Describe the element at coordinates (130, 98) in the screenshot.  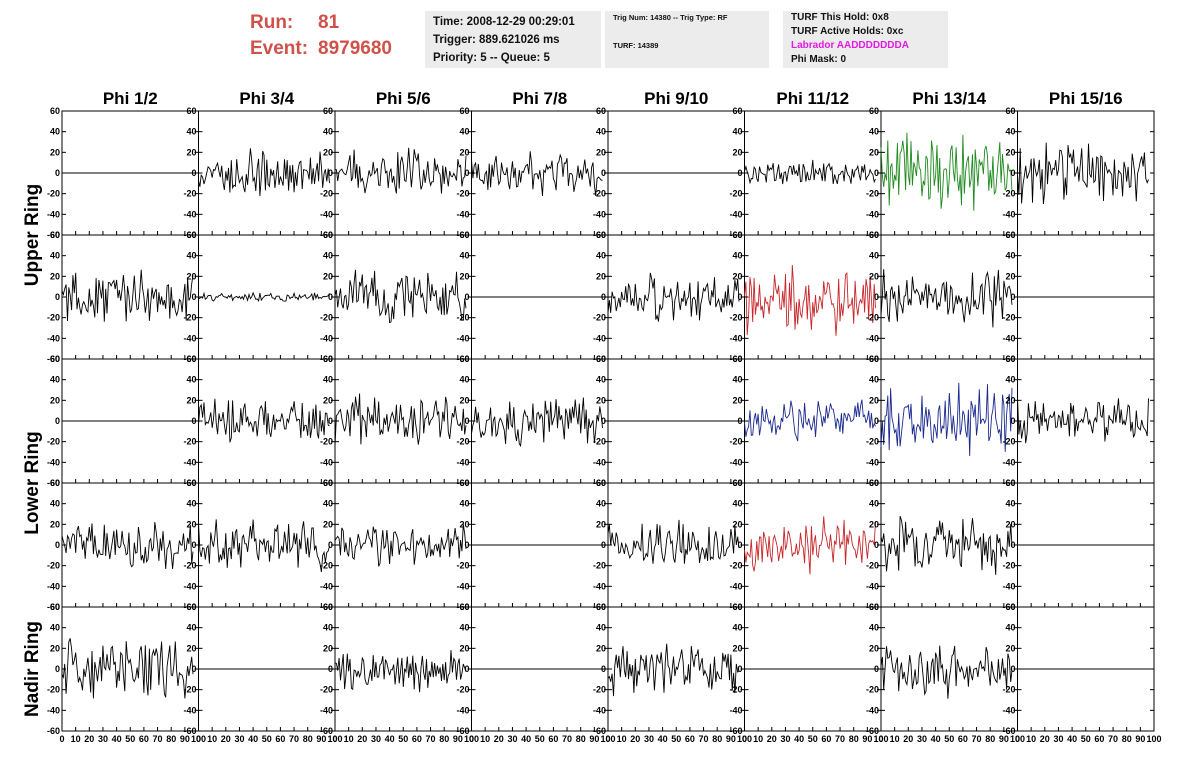
I see `column-label: Phi 1/2` at that location.